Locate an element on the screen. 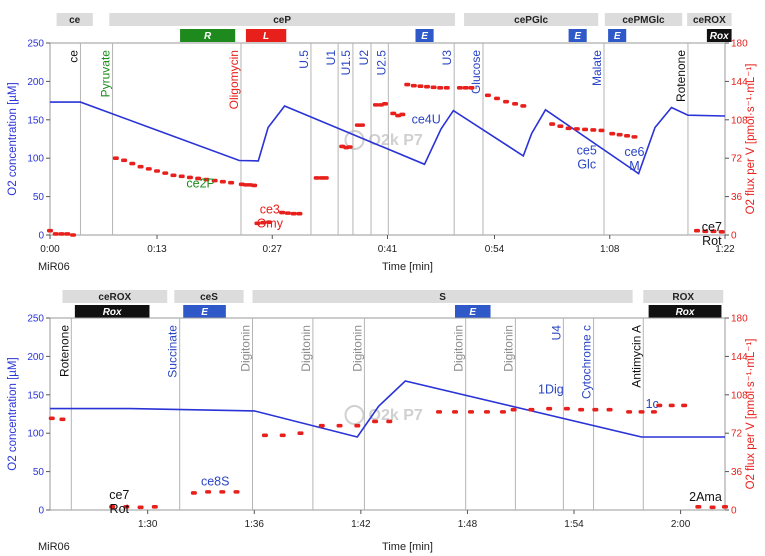 The height and width of the screenshot is (556, 765). event-label: U2 is located at coordinates (364, 58).